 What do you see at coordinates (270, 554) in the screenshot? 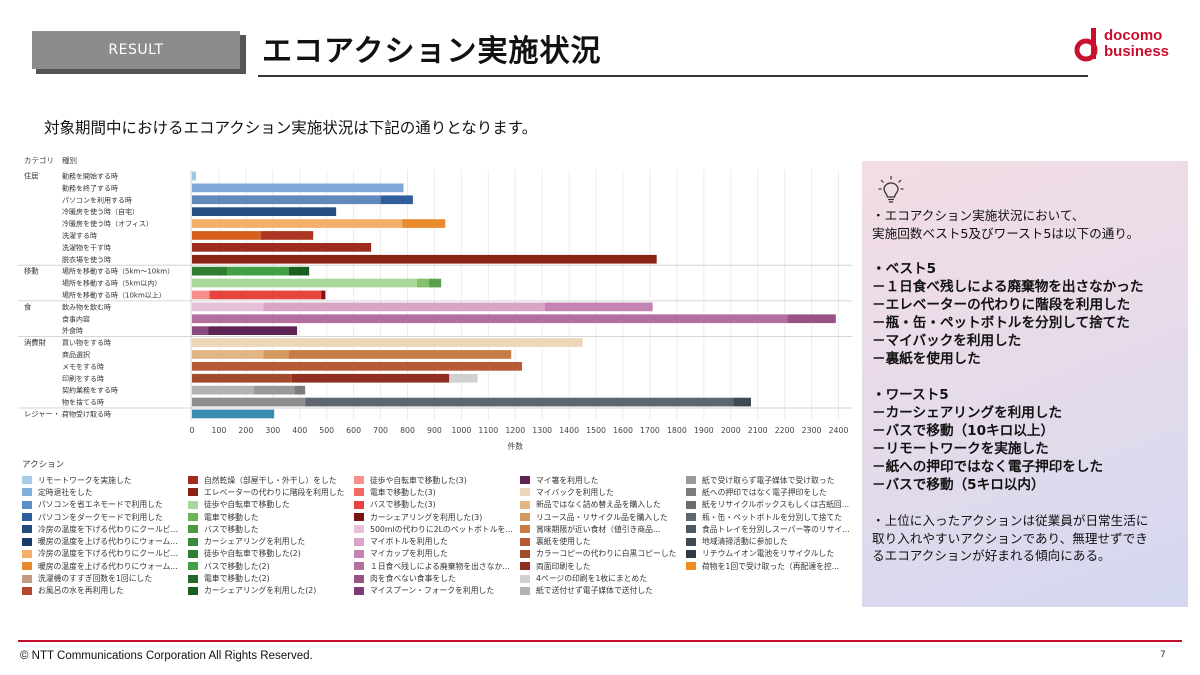
I see `legend-item: 徒歩や自転車で移動した(2)` at bounding box center [270, 554].